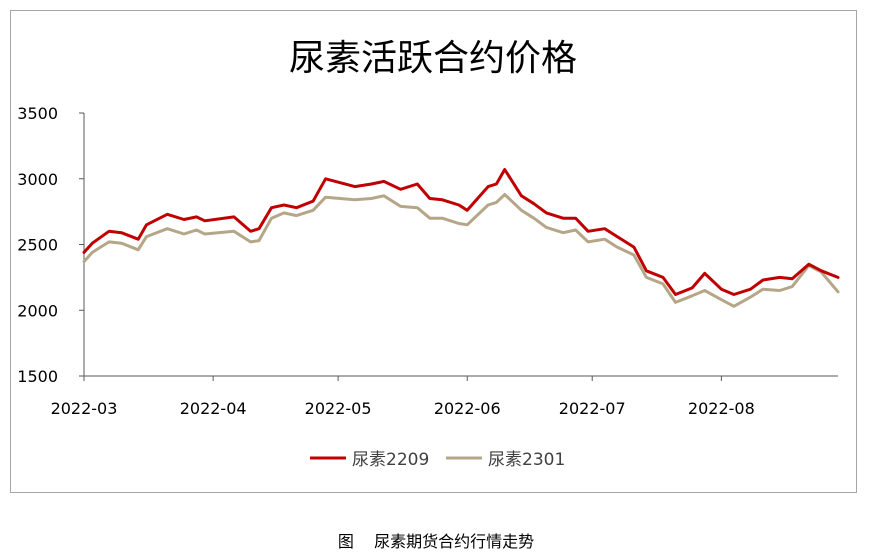 This screenshot has width=872, height=552. Describe the element at coordinates (213, 408) in the screenshot. I see `x-tick-label: 2022-04` at that location.